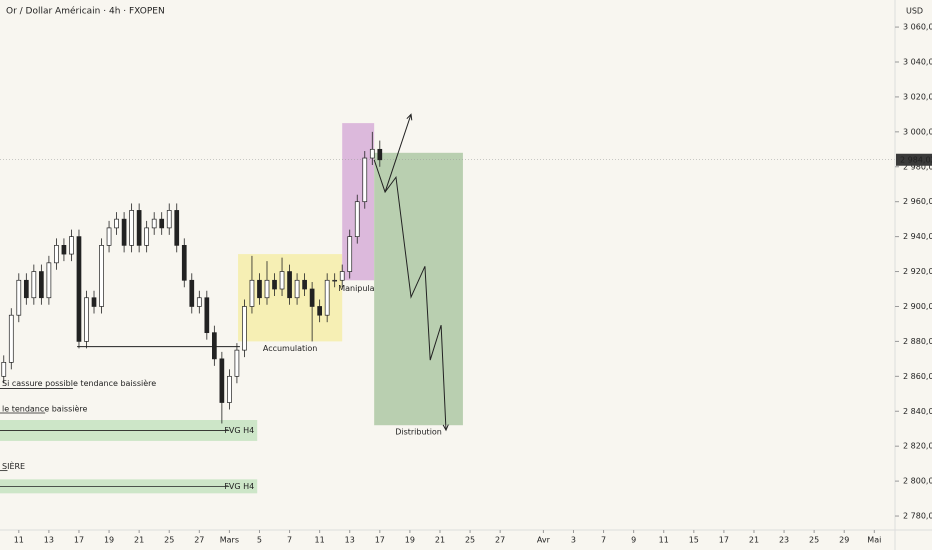 Image resolution: width=932 pixels, height=550 pixels. Describe the element at coordinates (874, 540) in the screenshot. I see `x-tick-label: Mai` at that location.